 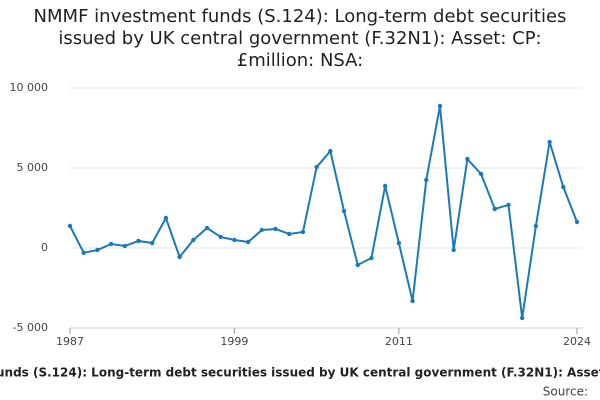 I want to click on y-tick-label: 5 000, so click(x=33, y=167).